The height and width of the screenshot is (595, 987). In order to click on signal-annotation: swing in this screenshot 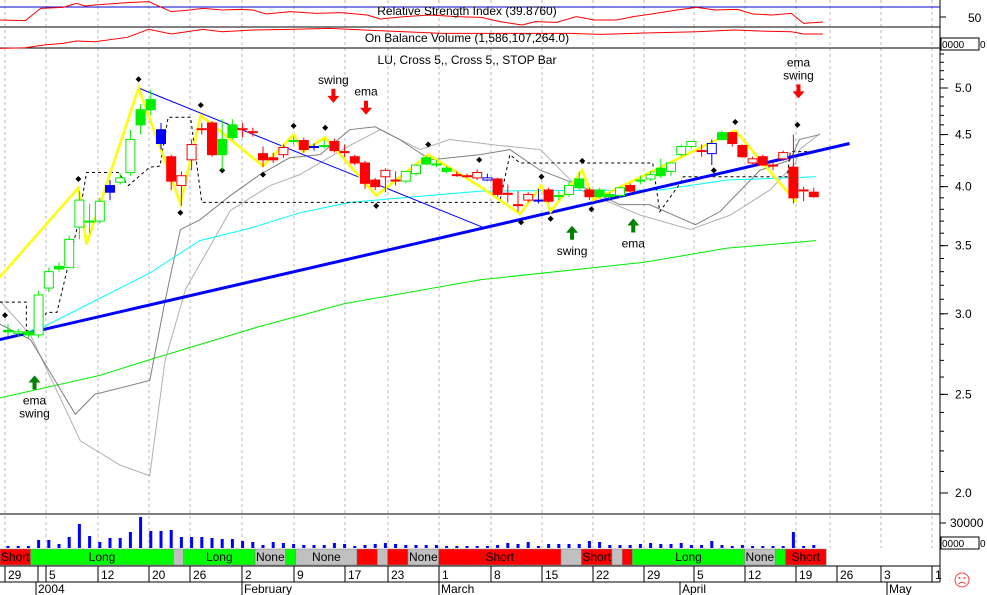, I will do `click(333, 88)`.